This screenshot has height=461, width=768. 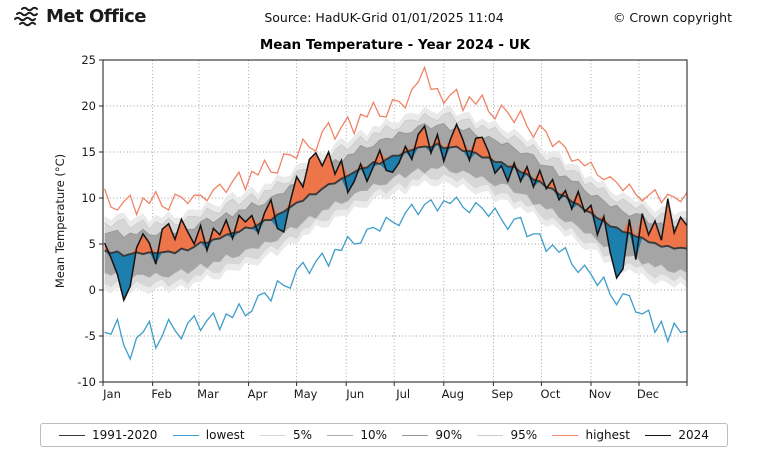 I want to click on legend-label: 10%, so click(x=374, y=435).